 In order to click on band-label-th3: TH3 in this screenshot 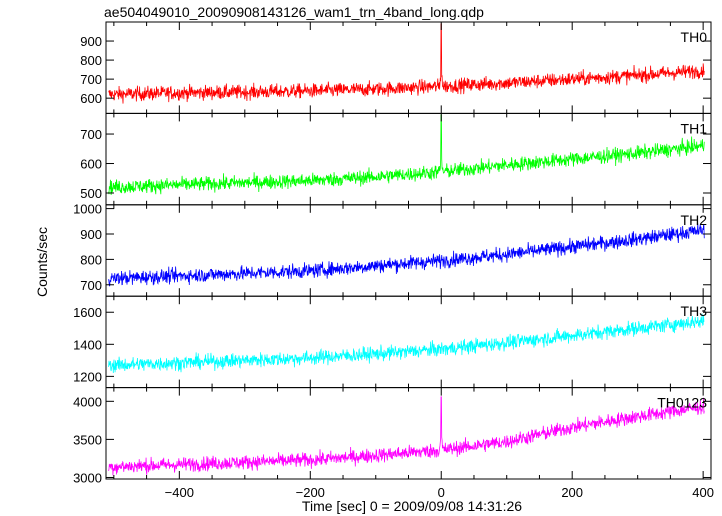, I will do `click(694, 311)`.